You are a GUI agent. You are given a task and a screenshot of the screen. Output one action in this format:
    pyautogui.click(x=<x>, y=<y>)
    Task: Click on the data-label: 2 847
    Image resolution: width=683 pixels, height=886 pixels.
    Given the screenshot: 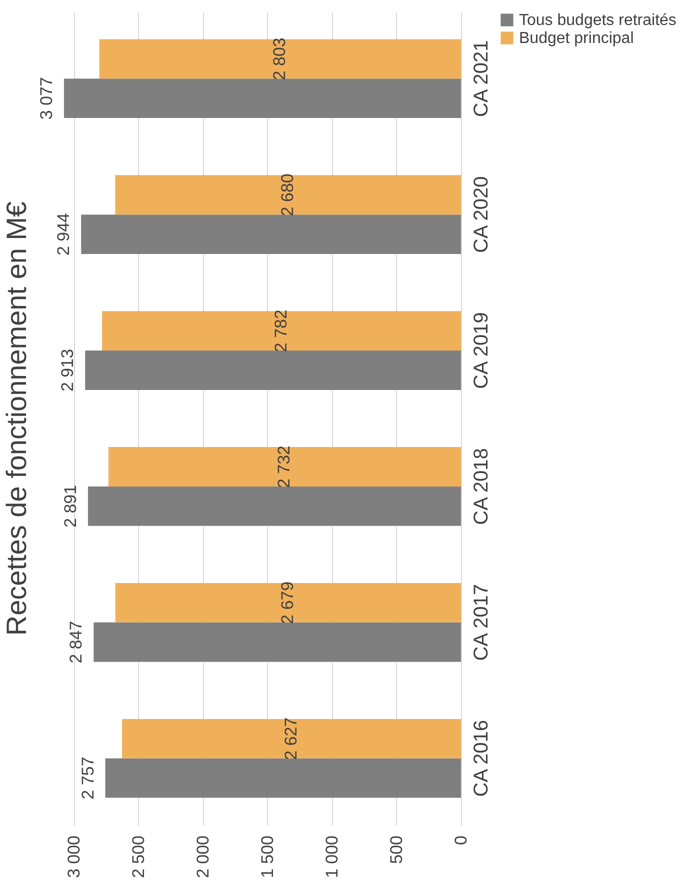 What is the action you would take?
    pyautogui.click(x=76, y=642)
    